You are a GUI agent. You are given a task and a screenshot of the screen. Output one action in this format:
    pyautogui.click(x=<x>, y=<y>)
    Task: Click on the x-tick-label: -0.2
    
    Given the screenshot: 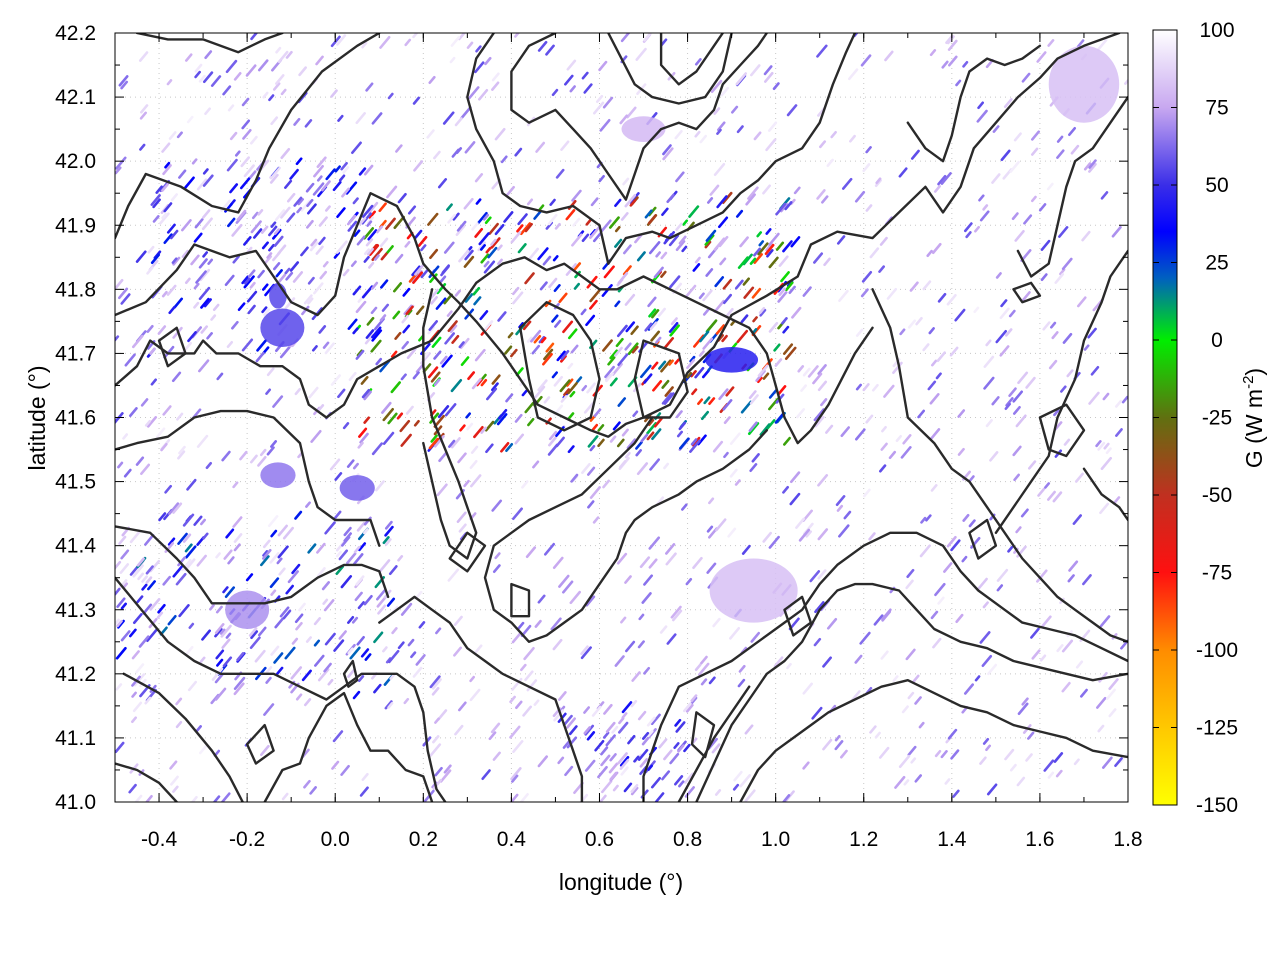 What is the action you would take?
    pyautogui.click(x=247, y=839)
    